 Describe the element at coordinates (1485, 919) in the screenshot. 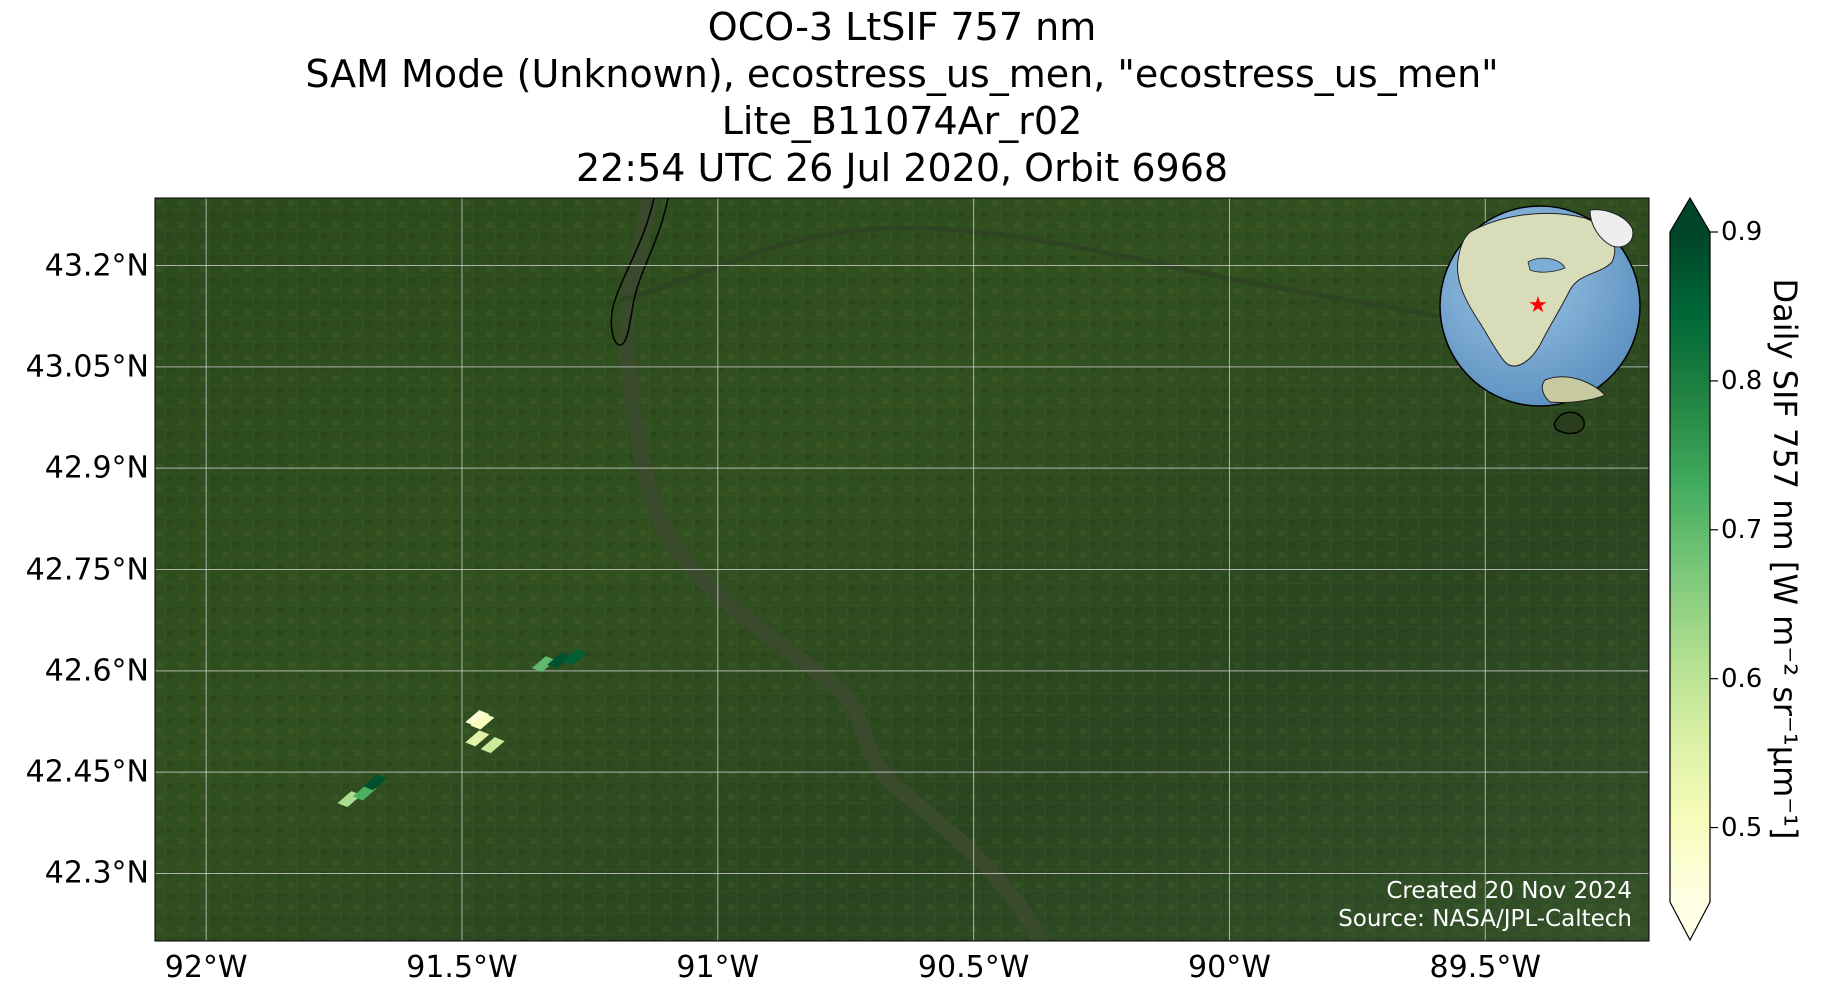

I see `credit-source: Source: NASA/JPL-Caltech` at that location.